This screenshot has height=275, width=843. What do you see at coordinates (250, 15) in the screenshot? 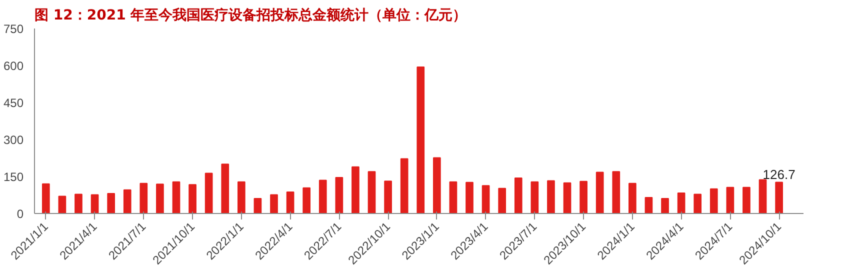
I see `chart-title: 图 12：2021 年至今我国医疗设备招投标总金额统计（单位：亿元）` at bounding box center [250, 15].